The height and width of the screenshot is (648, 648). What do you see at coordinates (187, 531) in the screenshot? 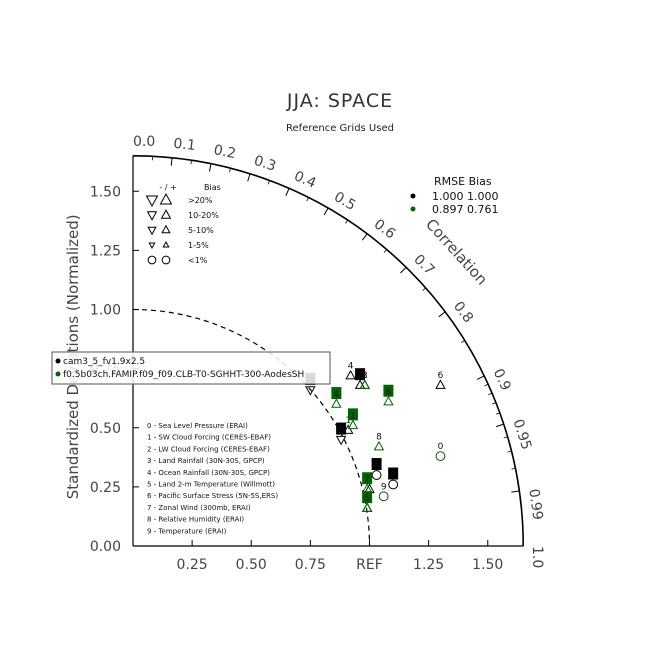
I see `variable-list-item: 9 - Temperature (ERAI)` at bounding box center [187, 531].